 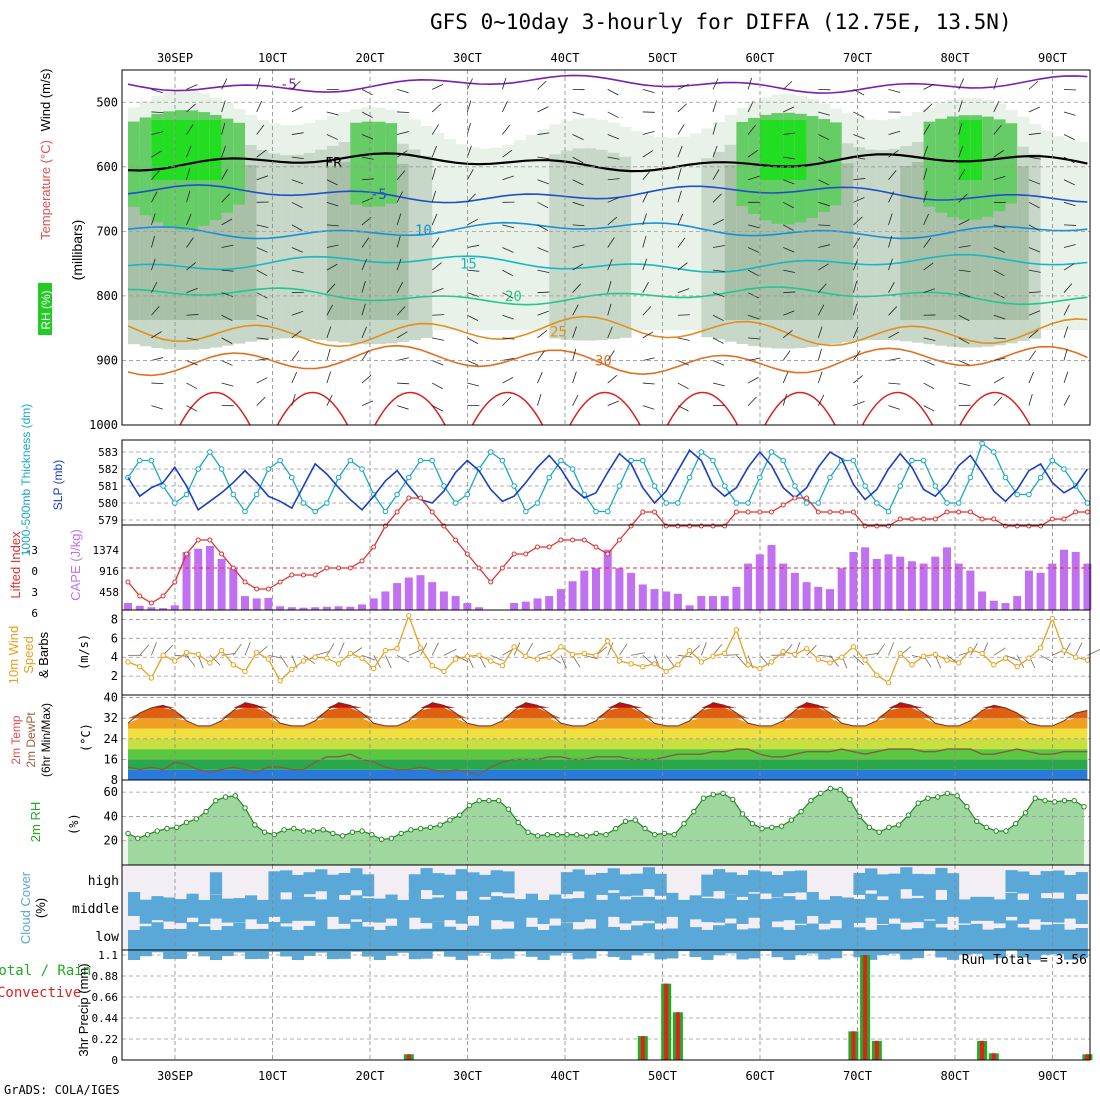 I want to click on li-tick-label: 3, so click(x=34, y=592).